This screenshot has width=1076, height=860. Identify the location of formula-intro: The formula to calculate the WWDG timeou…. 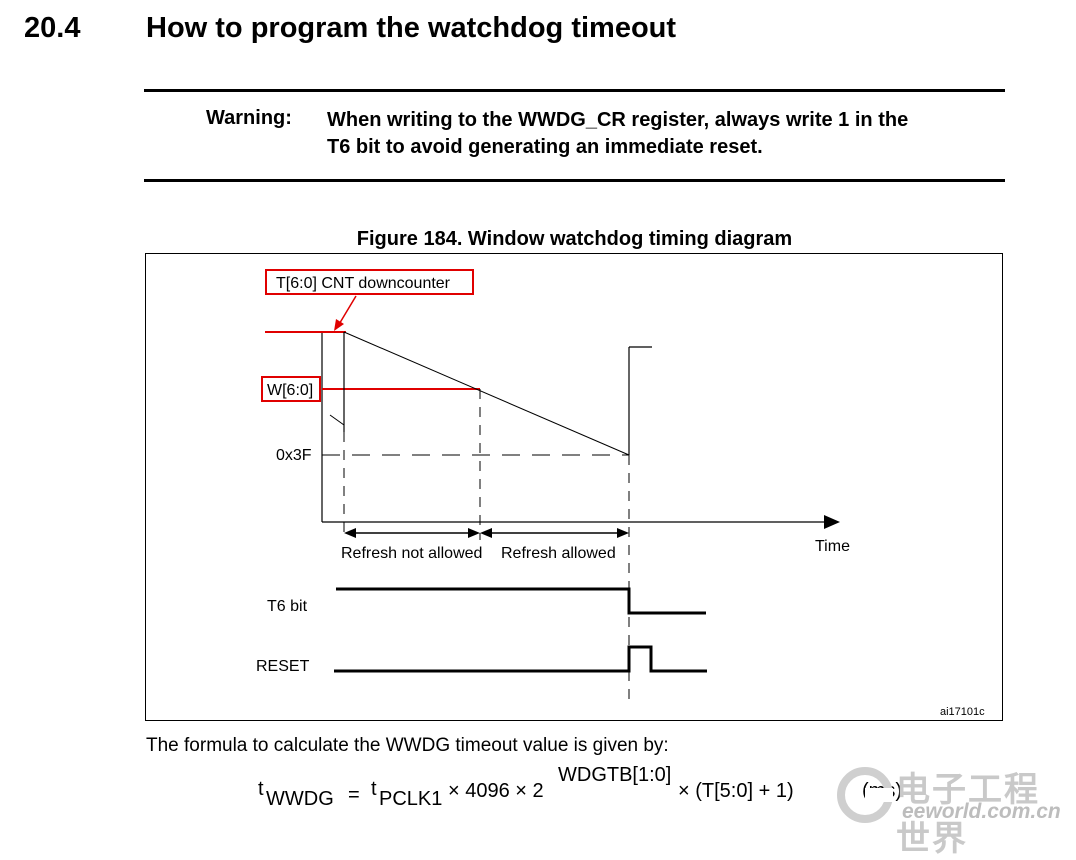
(407, 745).